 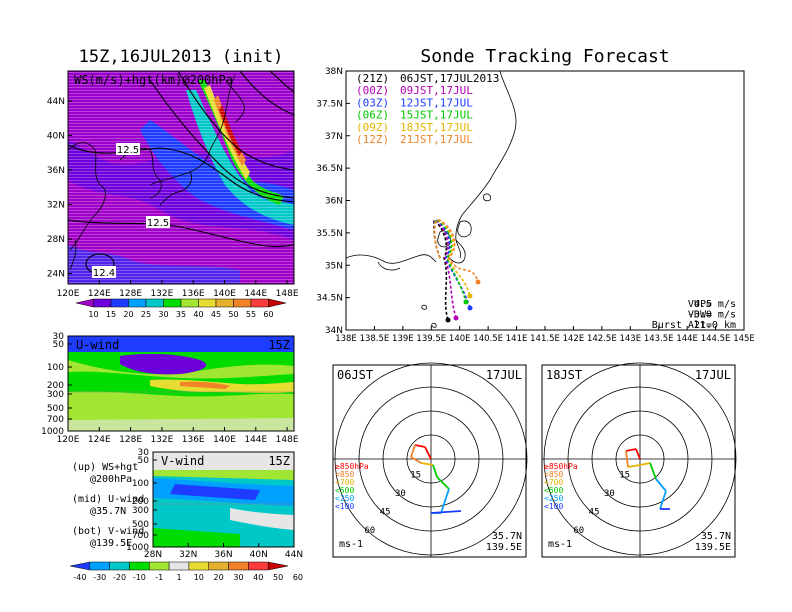 I want to click on hodograph-lat: 35.7N, so click(x=716, y=536).